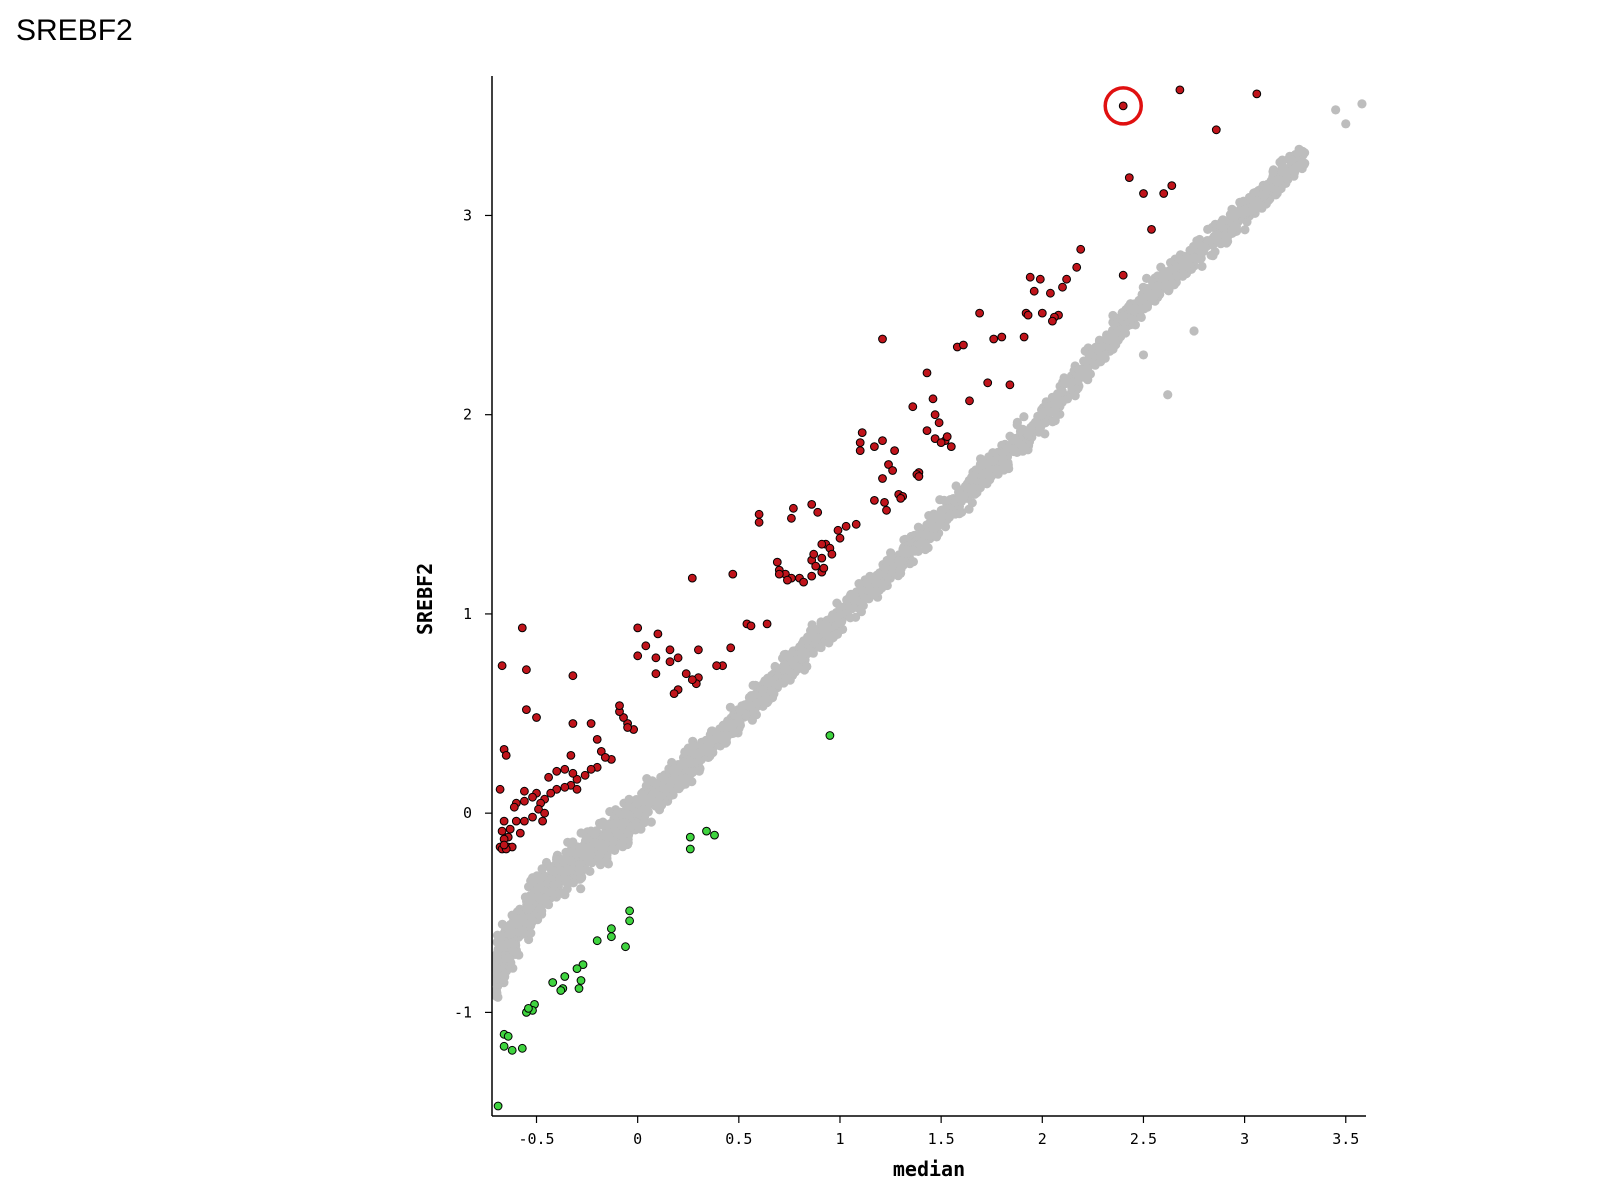 This screenshot has width=1600, height=1200. I want to click on page-title: SREBF2, so click(74, 30).